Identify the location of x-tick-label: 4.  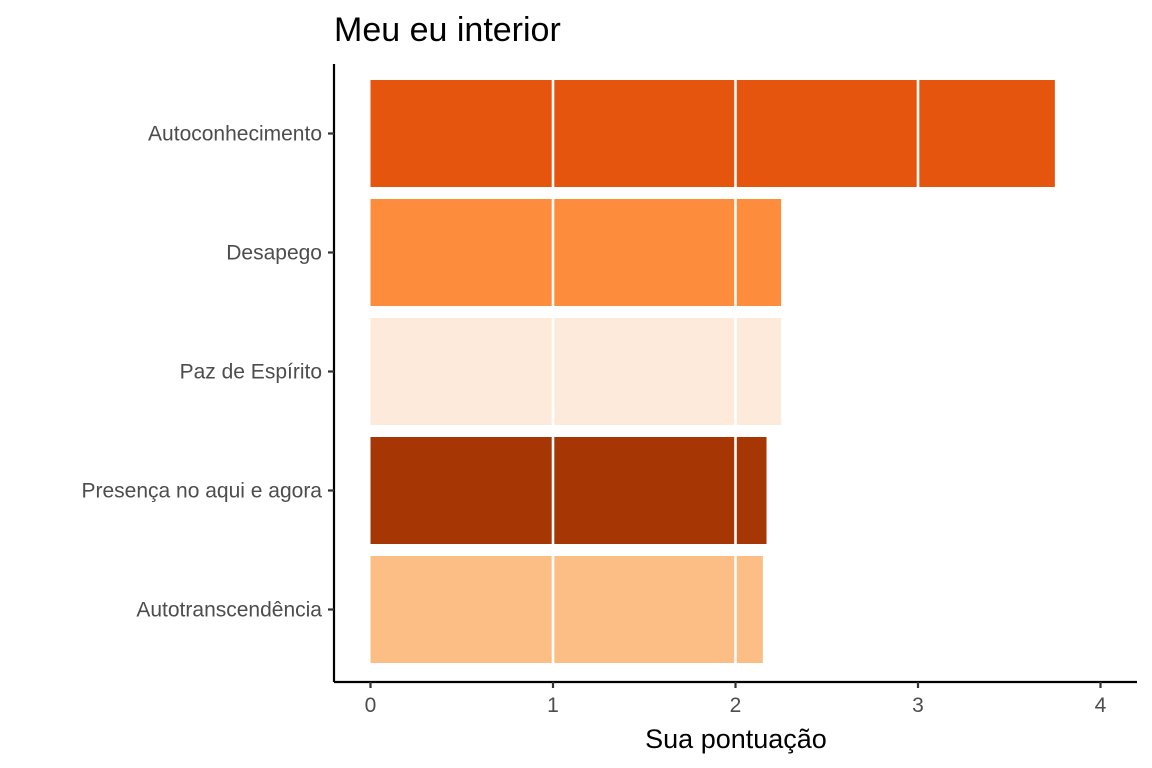
(1101, 705).